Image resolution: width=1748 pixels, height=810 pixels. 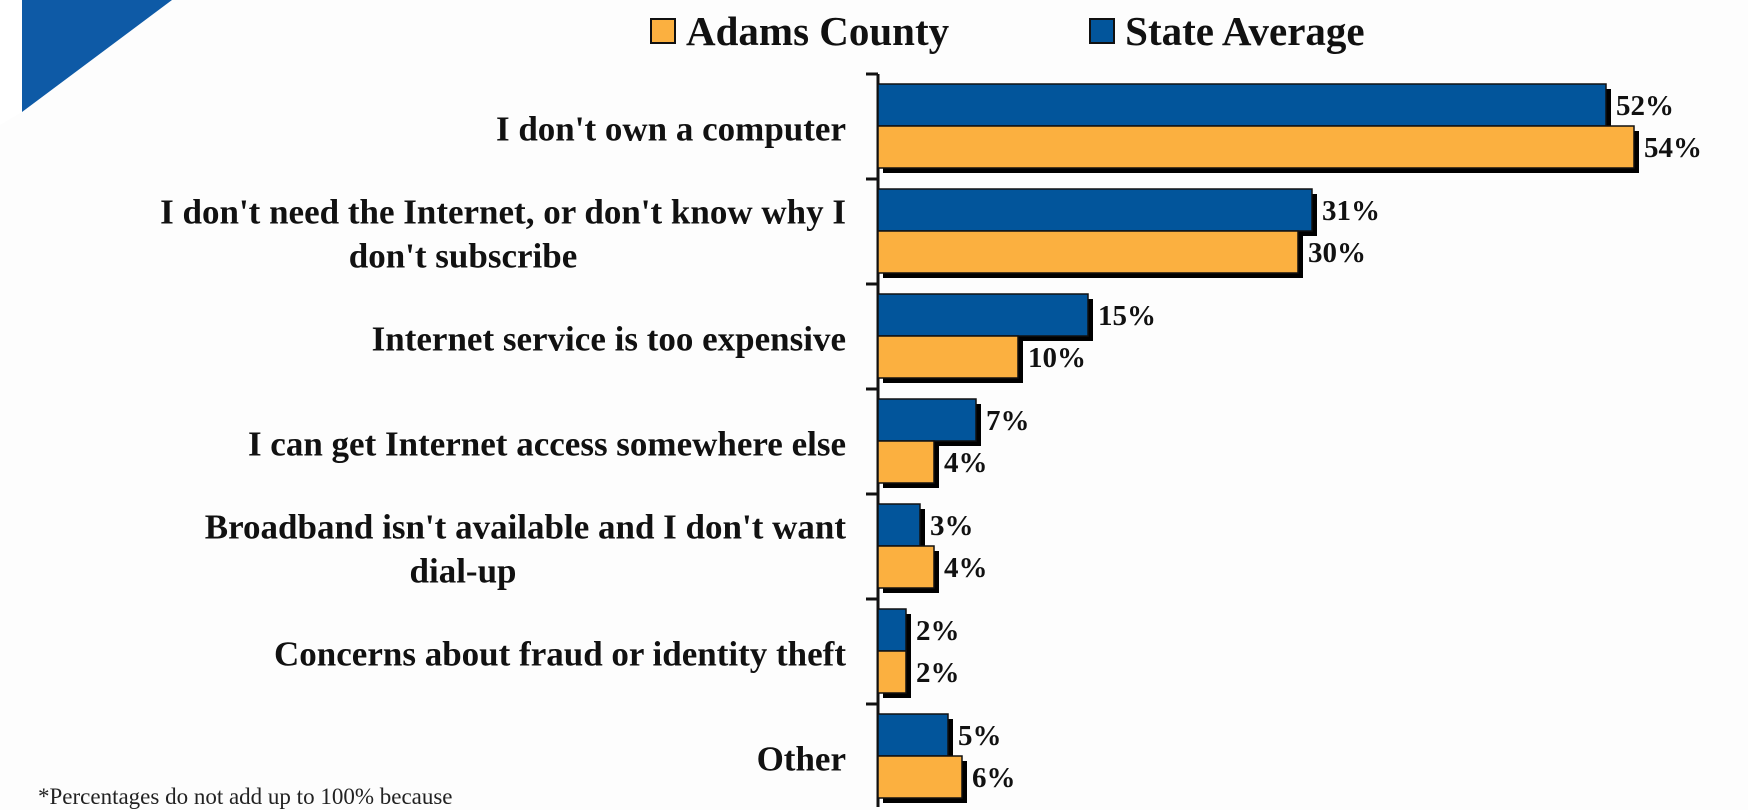 What do you see at coordinates (1337, 253) in the screenshot?
I see `data-label-adams-county: 30%` at bounding box center [1337, 253].